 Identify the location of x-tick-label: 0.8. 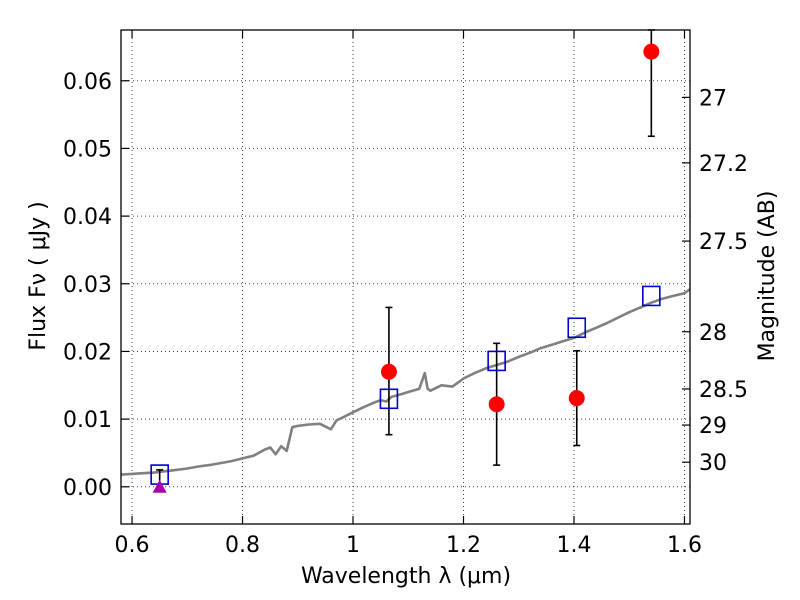
(242, 545).